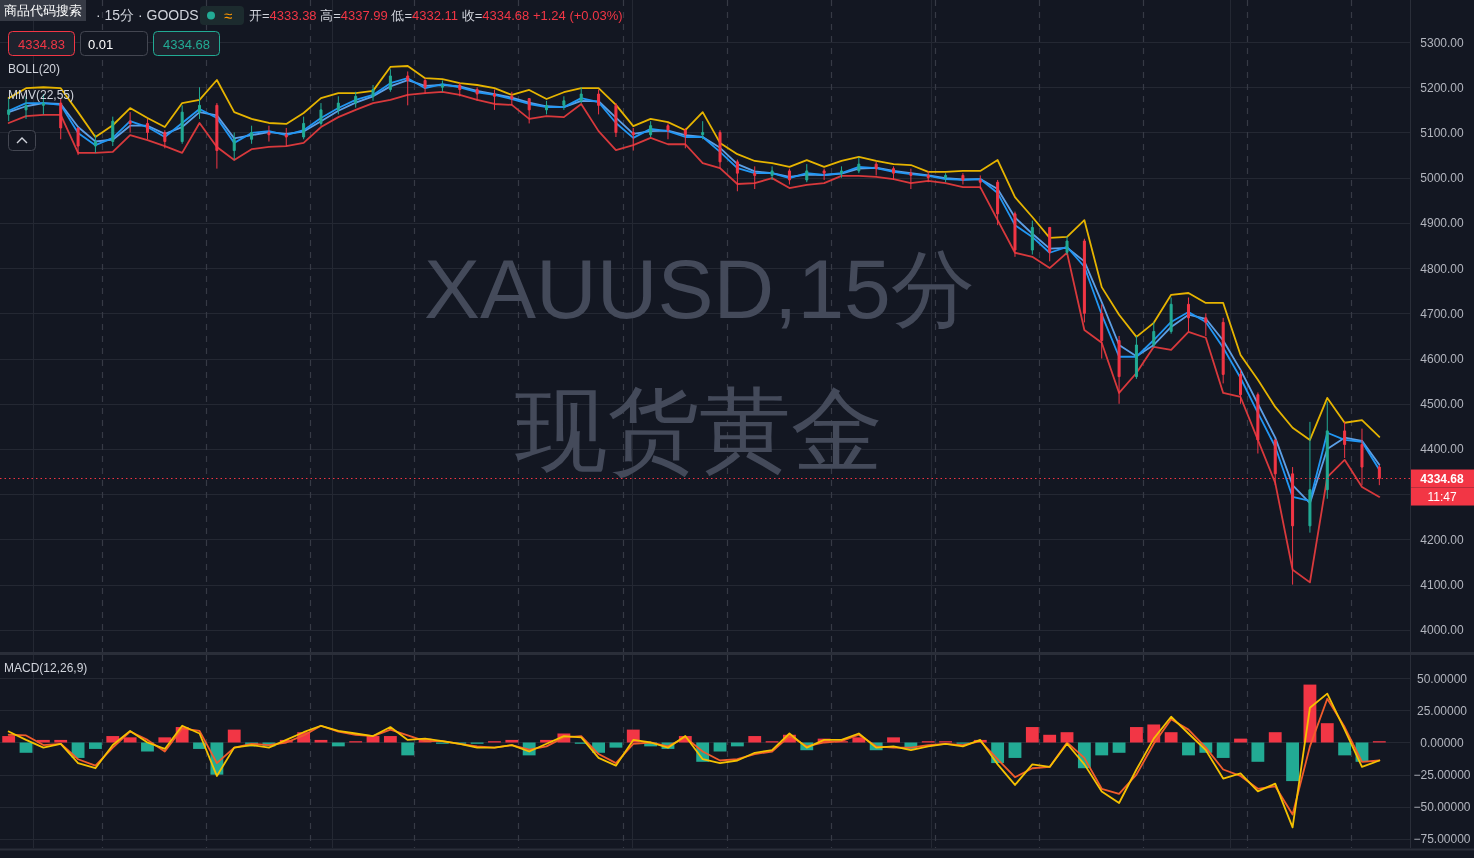 Image resolution: width=1474 pixels, height=858 pixels. What do you see at coordinates (1442, 223) in the screenshot?
I see `y-tick-label: 4900.00` at bounding box center [1442, 223].